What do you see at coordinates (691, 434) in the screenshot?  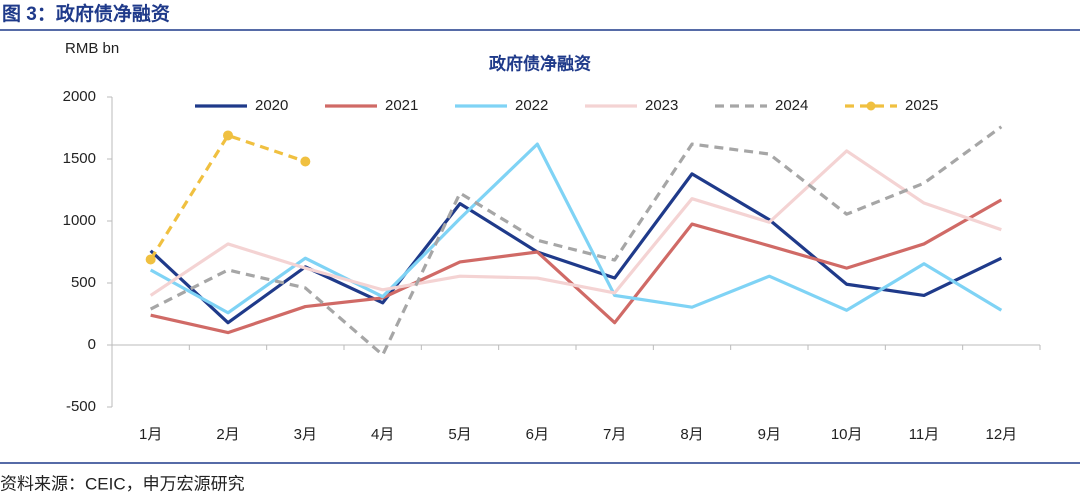 I see `x-tick-label: 8月` at bounding box center [691, 434].